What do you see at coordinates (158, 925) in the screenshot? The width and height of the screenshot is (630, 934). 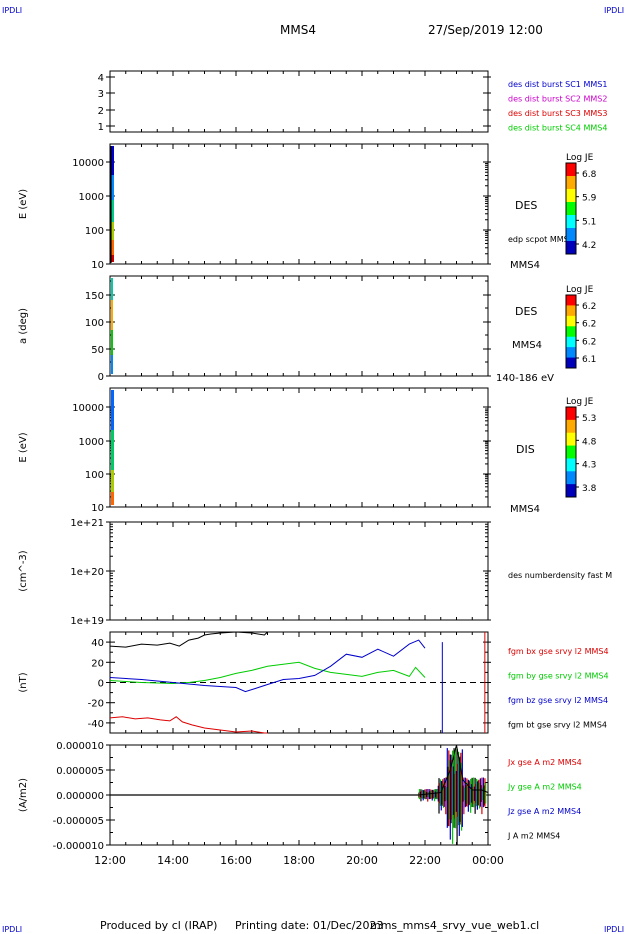 I see `footer-produced-by: Produced by cl (IRAP)` at bounding box center [158, 925].